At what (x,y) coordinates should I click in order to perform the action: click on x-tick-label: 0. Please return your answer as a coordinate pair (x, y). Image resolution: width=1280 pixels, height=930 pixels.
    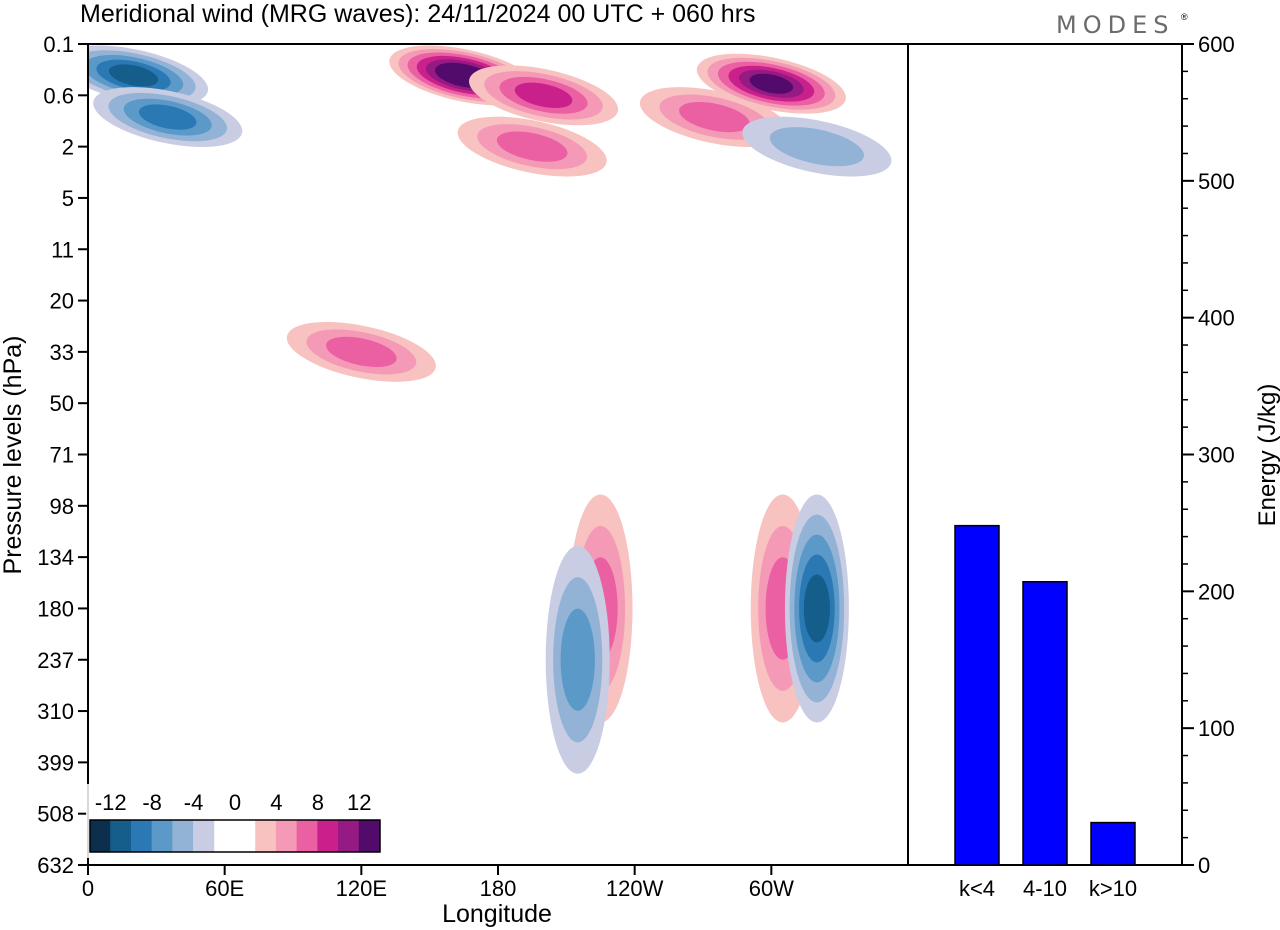
    Looking at the image, I should click on (88, 888).